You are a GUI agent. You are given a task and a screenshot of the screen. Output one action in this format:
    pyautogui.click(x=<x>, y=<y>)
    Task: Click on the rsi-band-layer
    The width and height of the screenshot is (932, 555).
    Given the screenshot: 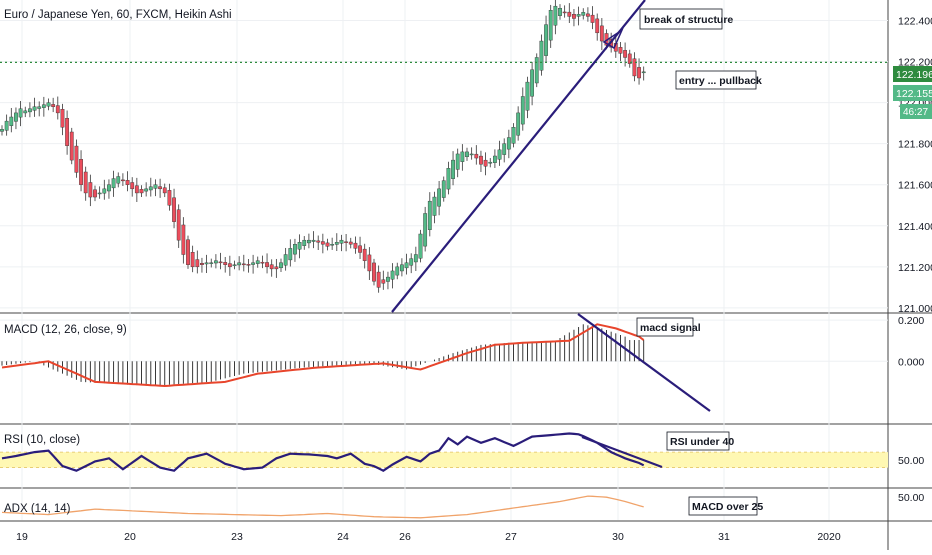 What is the action you would take?
    pyautogui.click(x=444, y=460)
    